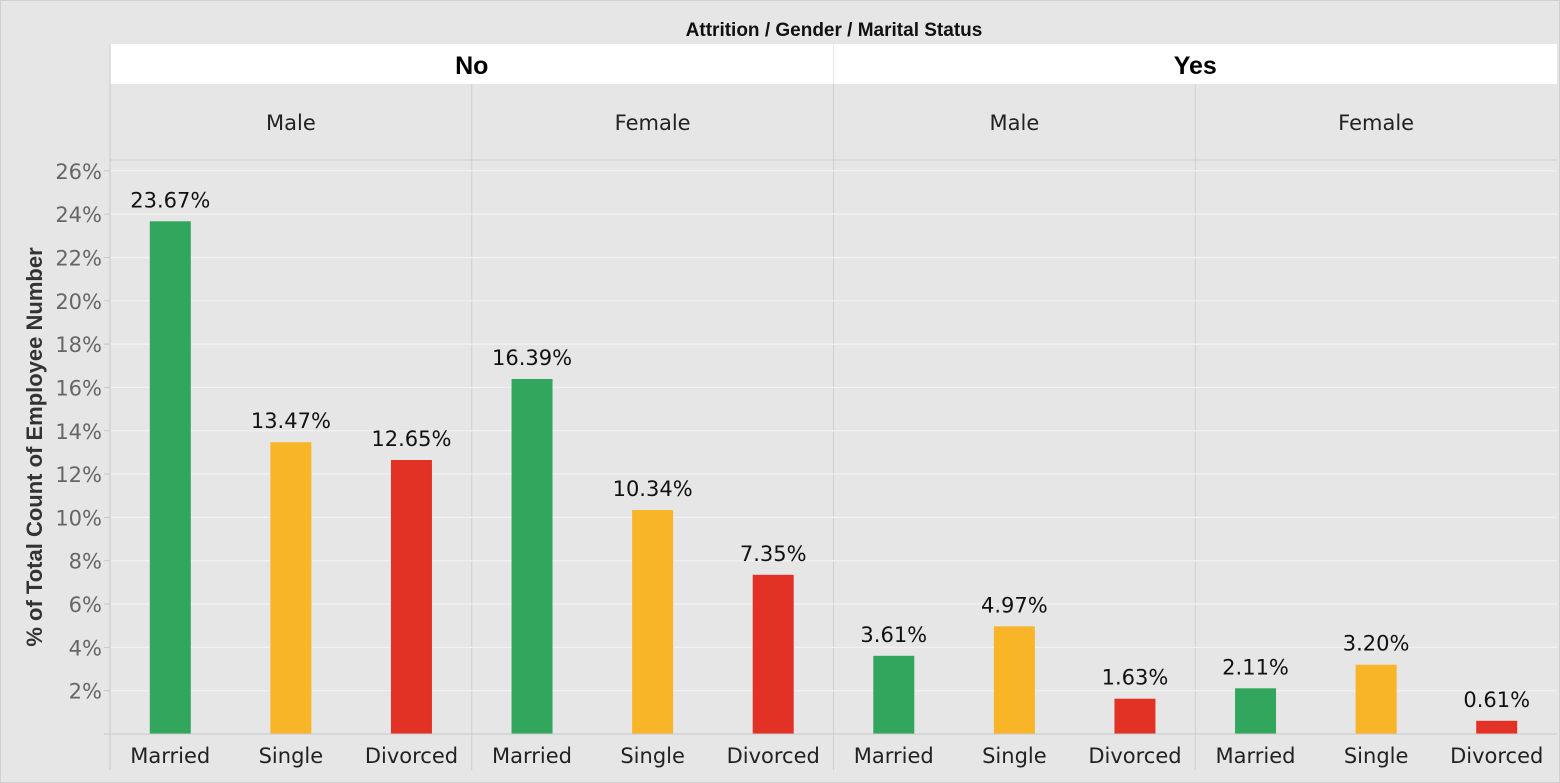  I want to click on bar-value-label: 23.67%, so click(170, 200).